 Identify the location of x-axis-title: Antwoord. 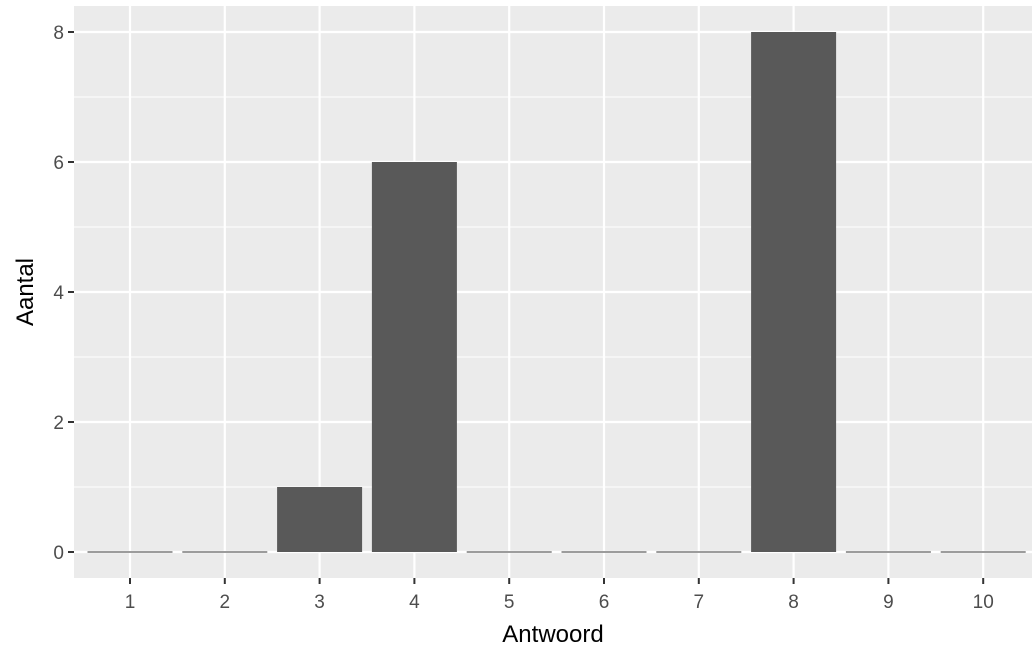
(552, 634).